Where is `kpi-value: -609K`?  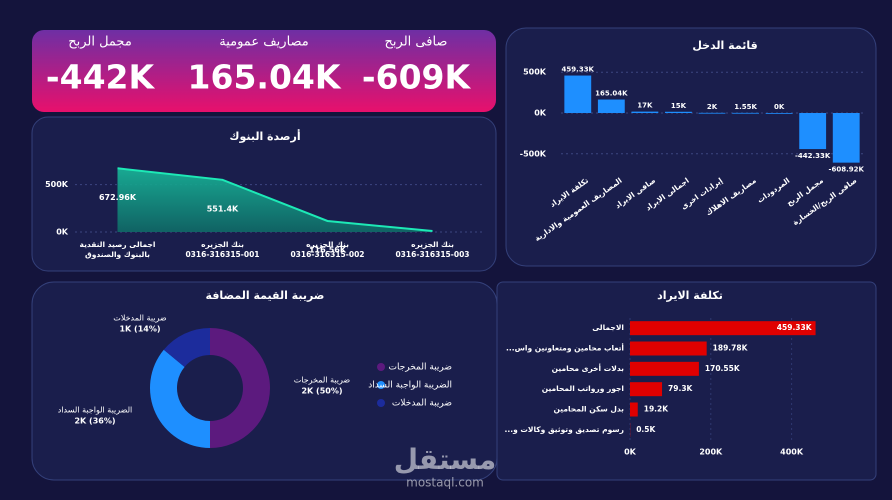 kpi-value: -609K is located at coordinates (417, 77).